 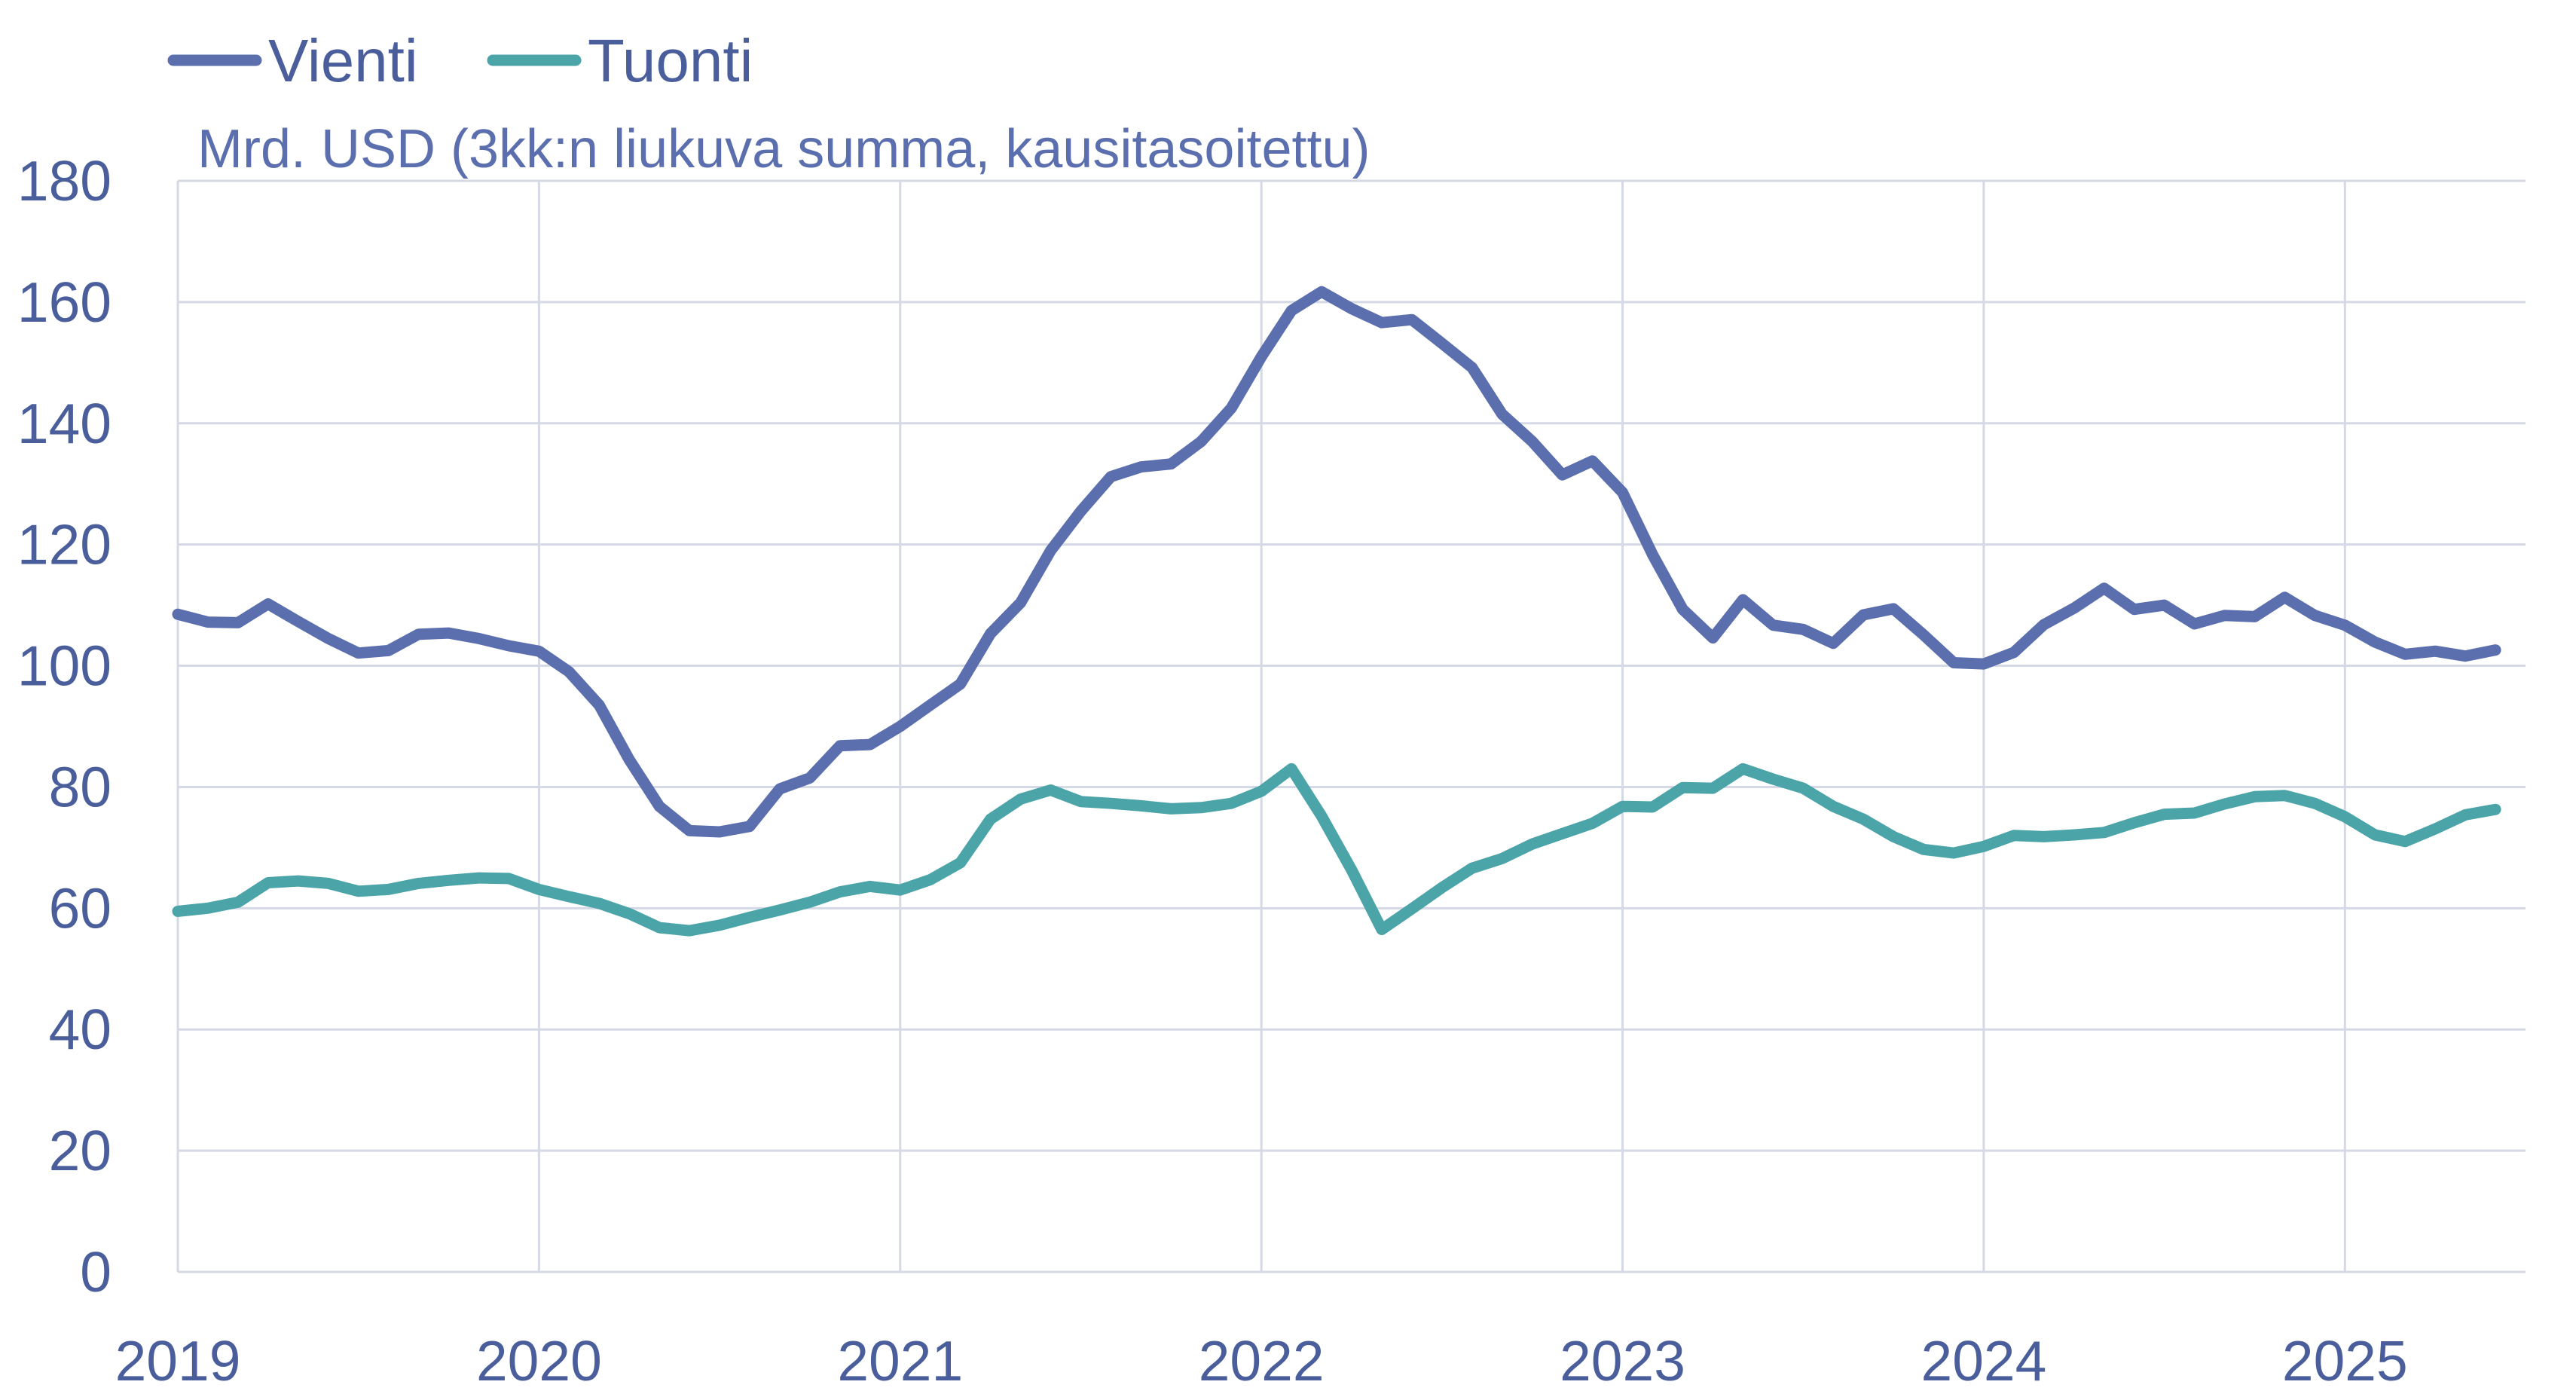 I want to click on y-tick-label: 180, so click(x=64, y=180).